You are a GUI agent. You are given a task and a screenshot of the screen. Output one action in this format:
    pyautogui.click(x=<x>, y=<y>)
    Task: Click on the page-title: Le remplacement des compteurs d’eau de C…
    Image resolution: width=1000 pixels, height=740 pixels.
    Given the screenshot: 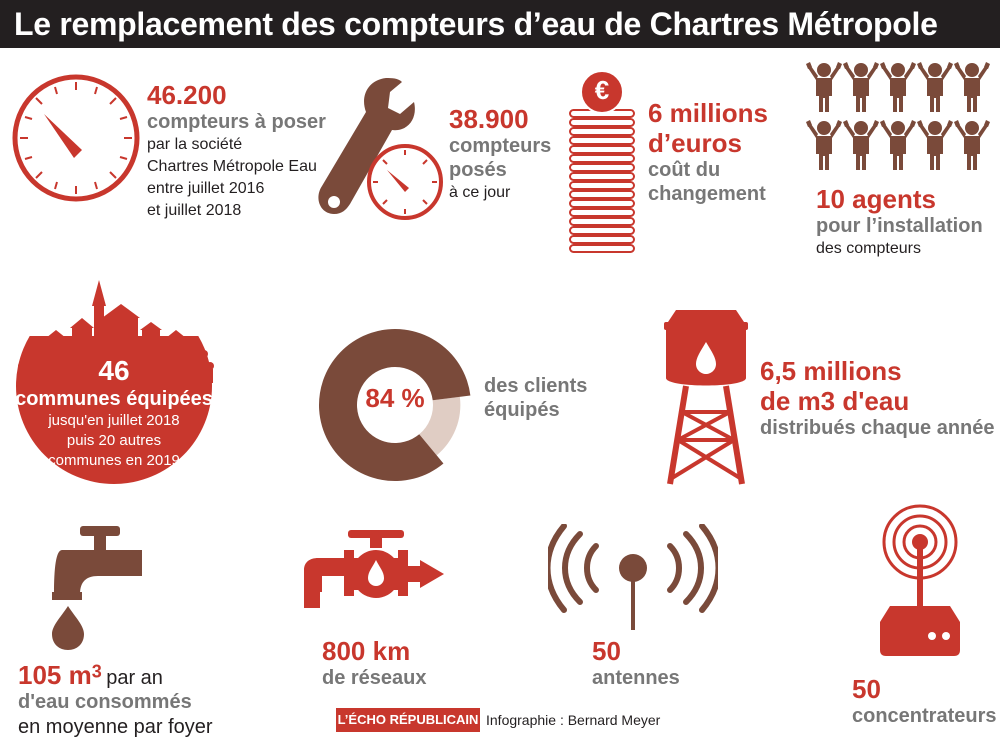 What is the action you would take?
    pyautogui.click(x=476, y=24)
    